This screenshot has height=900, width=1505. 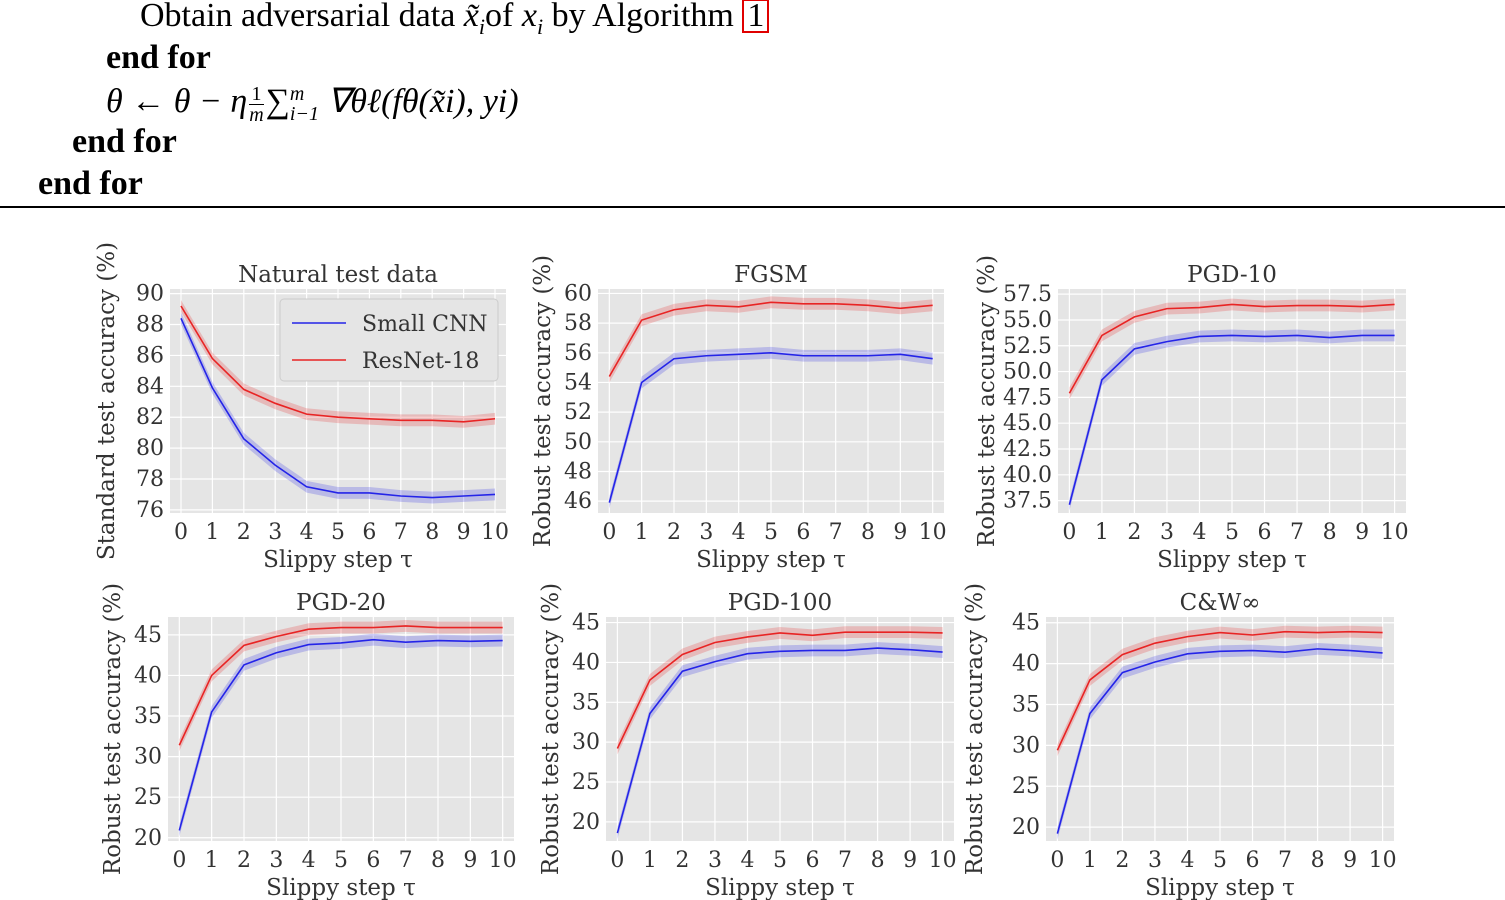 I want to click on y-tick-label: 48, so click(x=578, y=471).